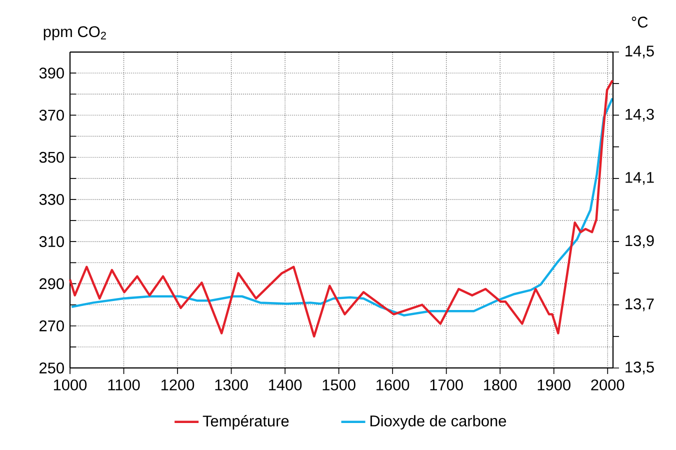 Image resolution: width=676 pixels, height=450 pixels. What do you see at coordinates (640, 241) in the screenshot?
I see `y2-tick-label: 13,9` at bounding box center [640, 241].